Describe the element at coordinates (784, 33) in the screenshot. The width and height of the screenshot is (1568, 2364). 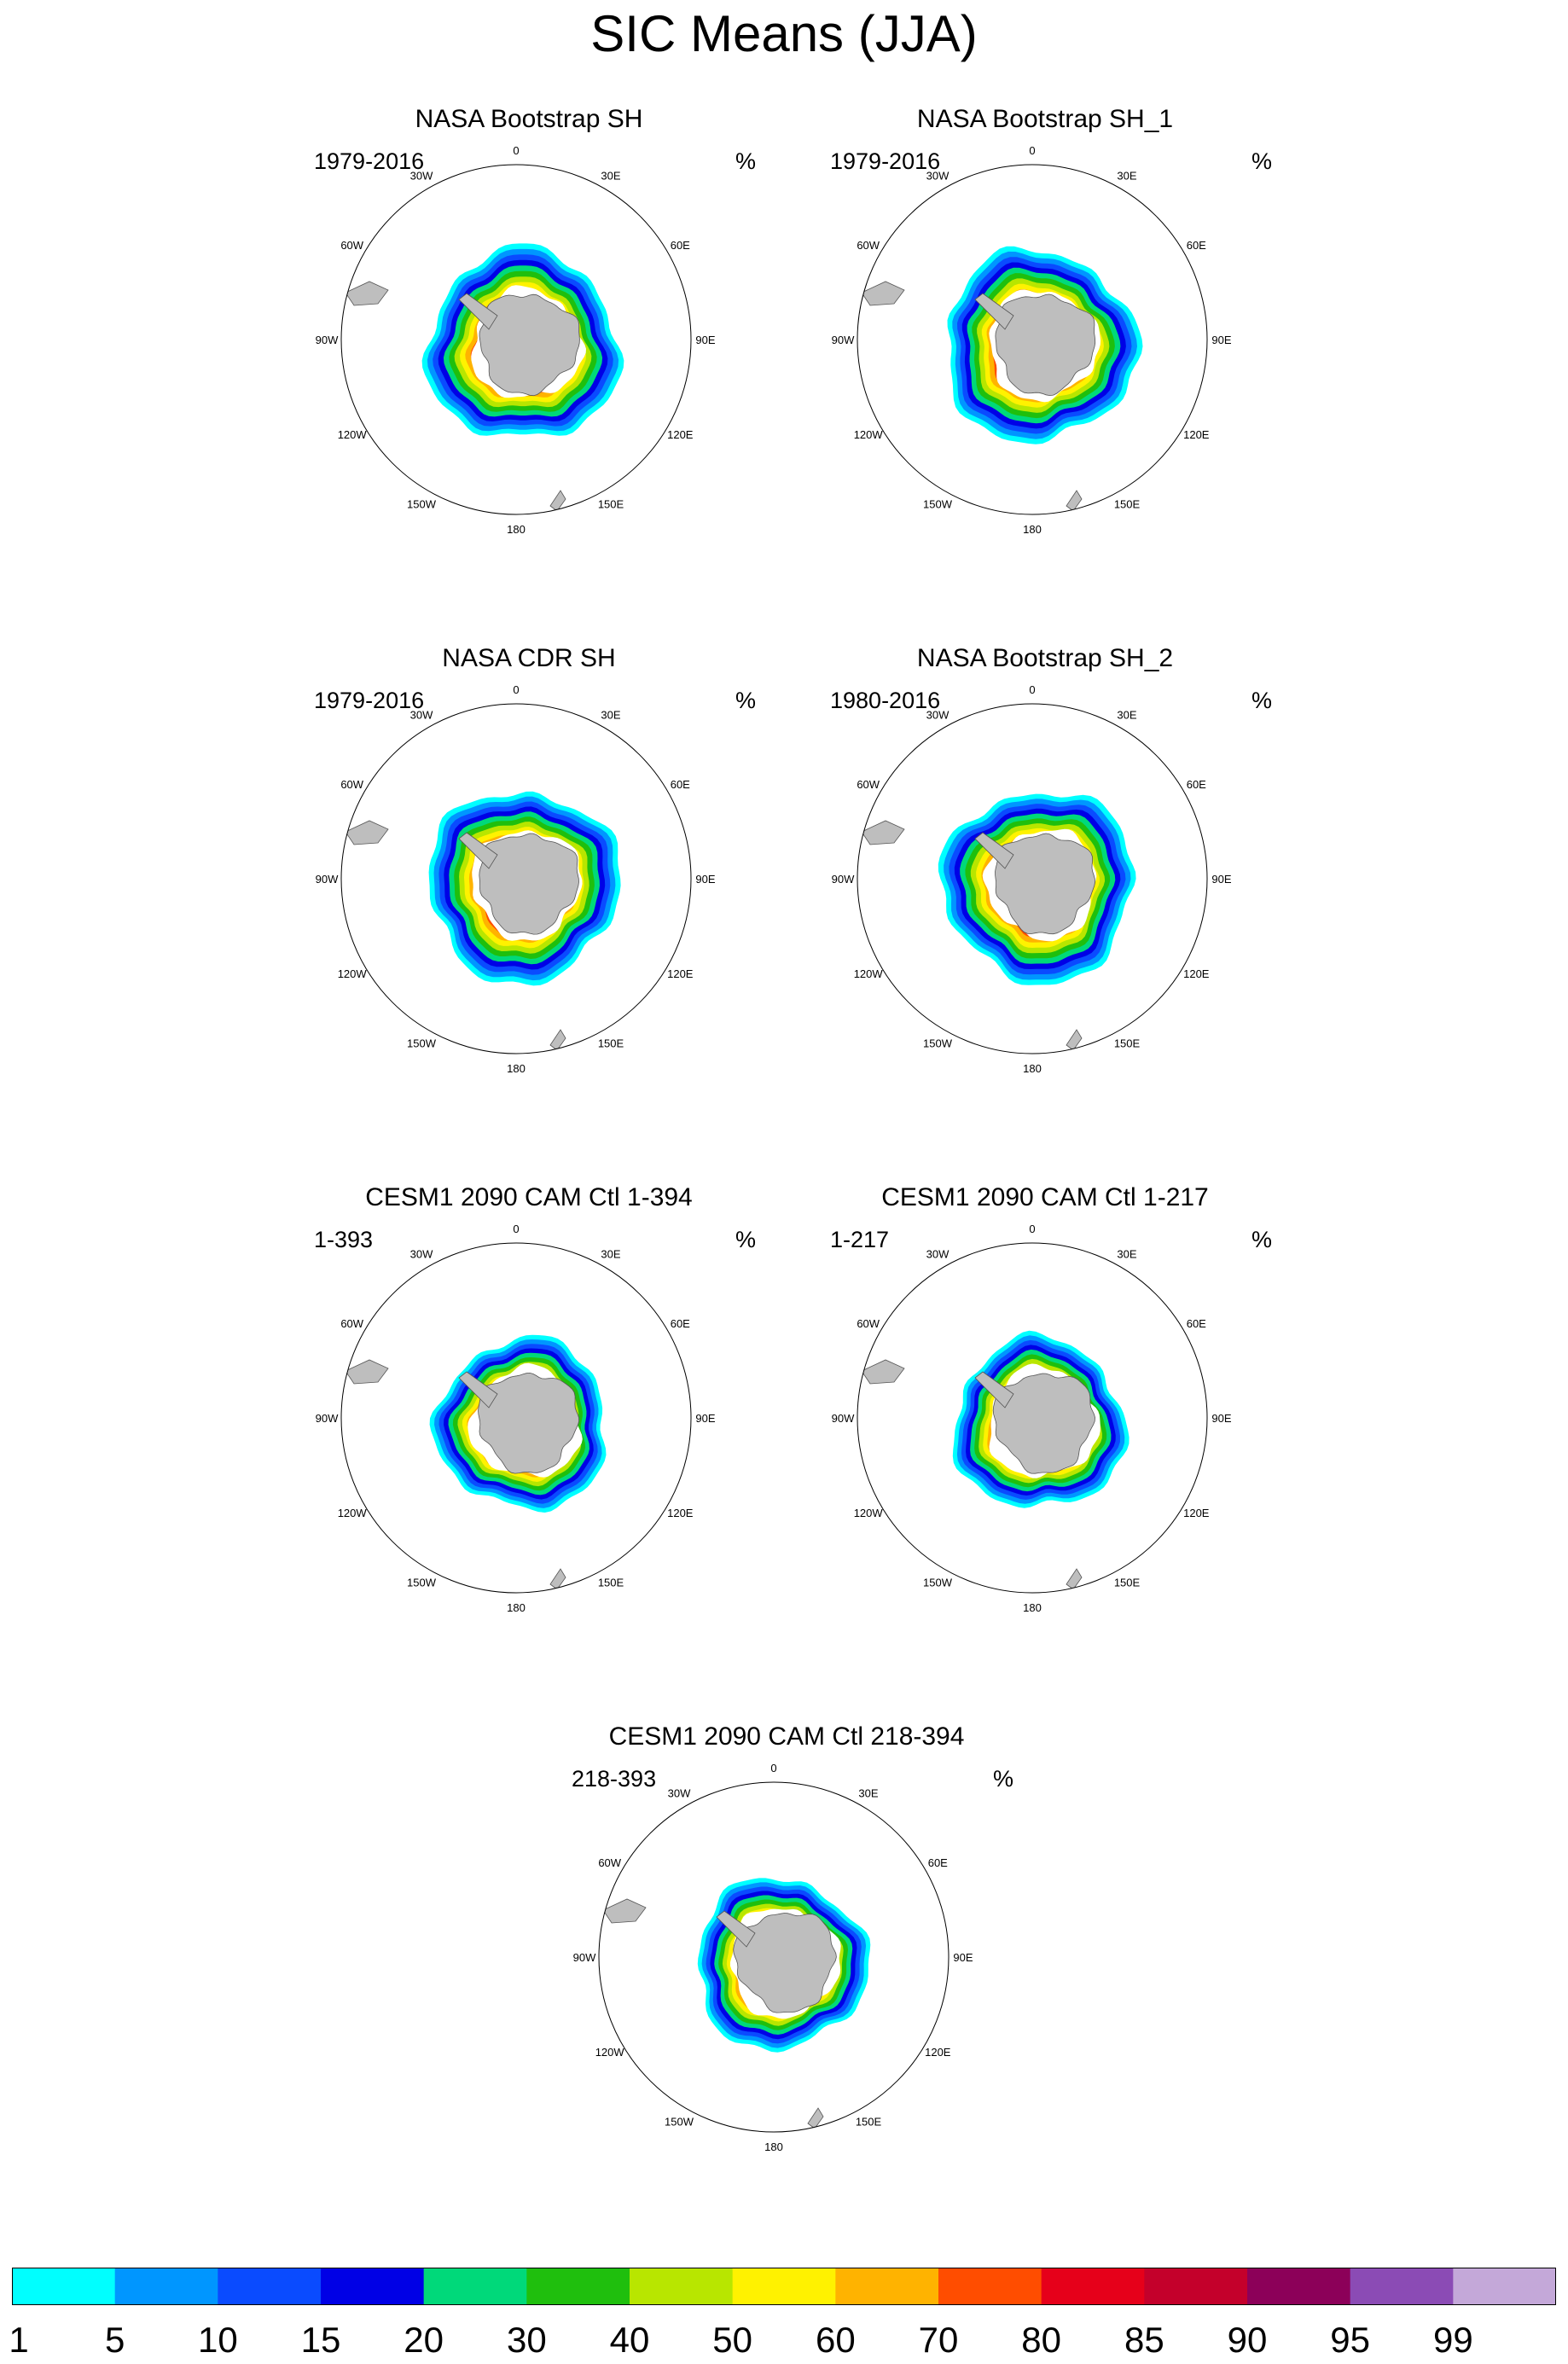
I see `figure-title: SIC Means (JJA)` at that location.